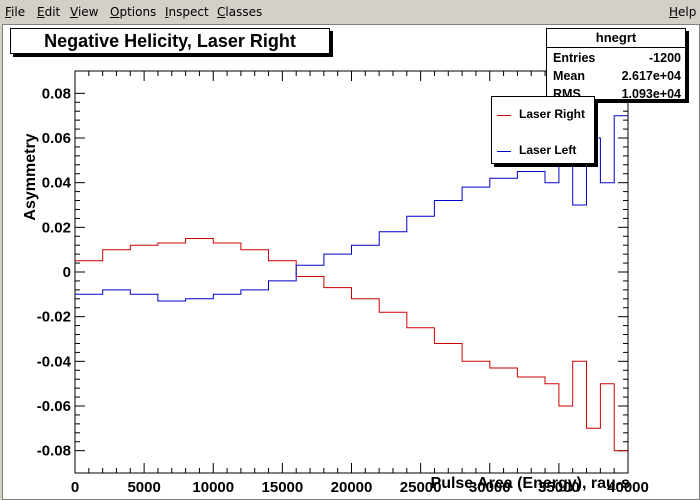  Describe the element at coordinates (543, 130) in the screenshot. I see `legend: Laser Right Laser Left` at that location.